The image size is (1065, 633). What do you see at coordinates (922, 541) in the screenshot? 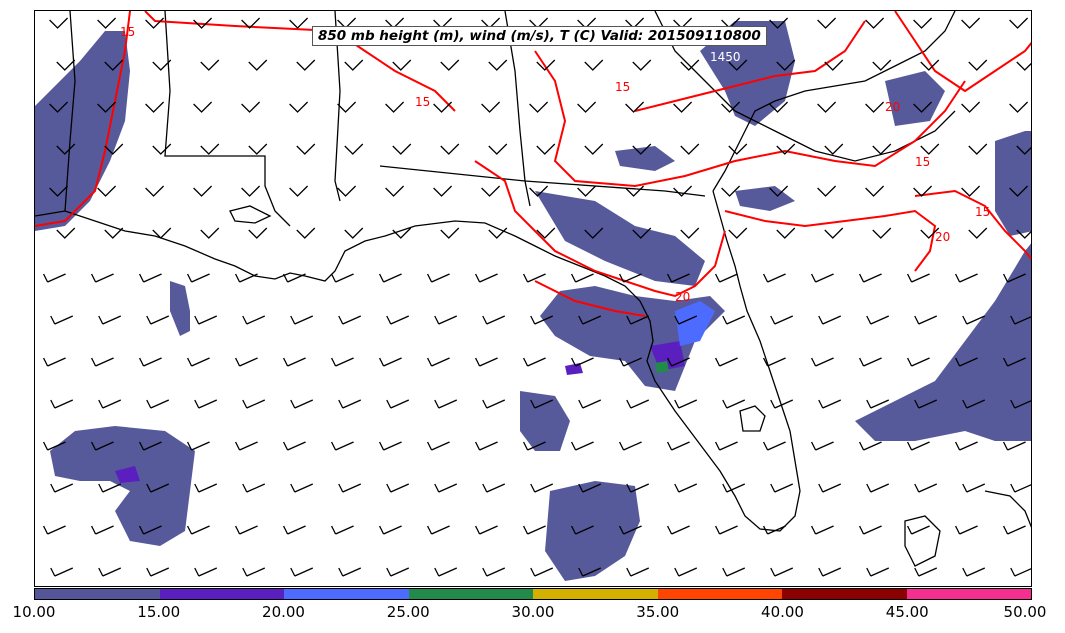
I see `bahamas` at bounding box center [922, 541].